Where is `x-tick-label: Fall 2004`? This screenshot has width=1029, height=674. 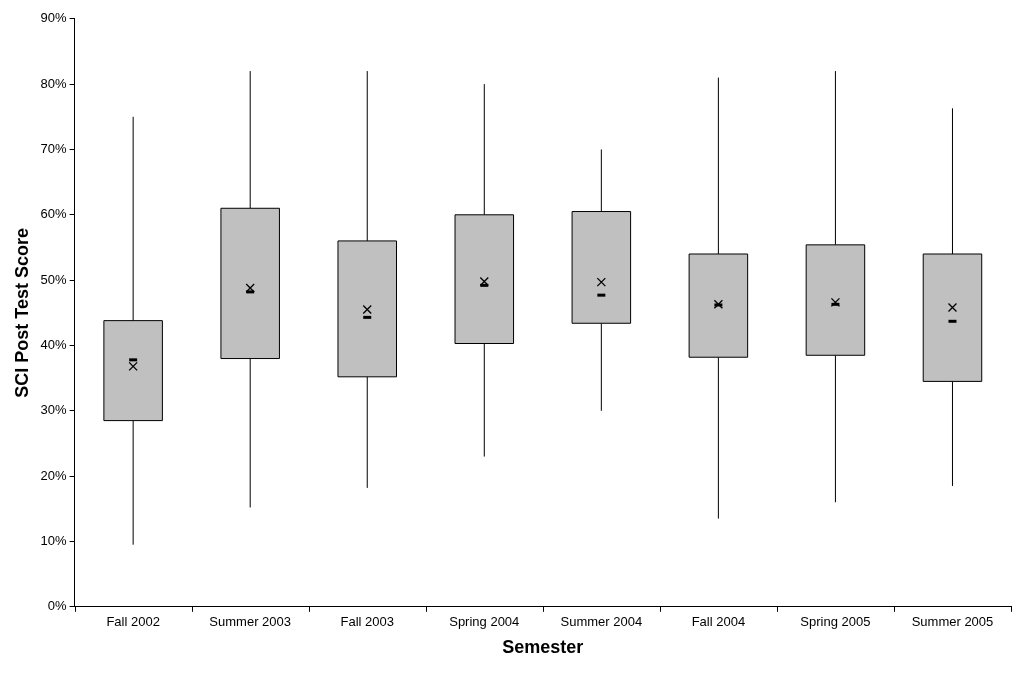 x-tick-label: Fall 2004 is located at coordinates (718, 622).